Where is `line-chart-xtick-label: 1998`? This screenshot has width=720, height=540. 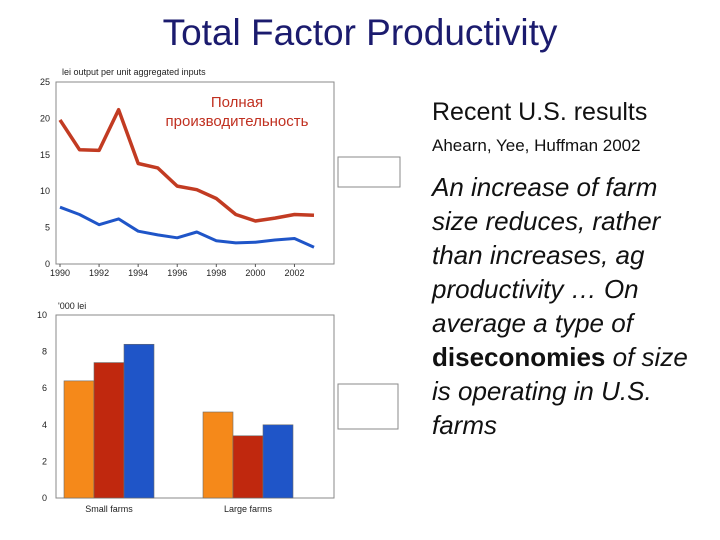 line-chart-xtick-label: 1998 is located at coordinates (216, 273).